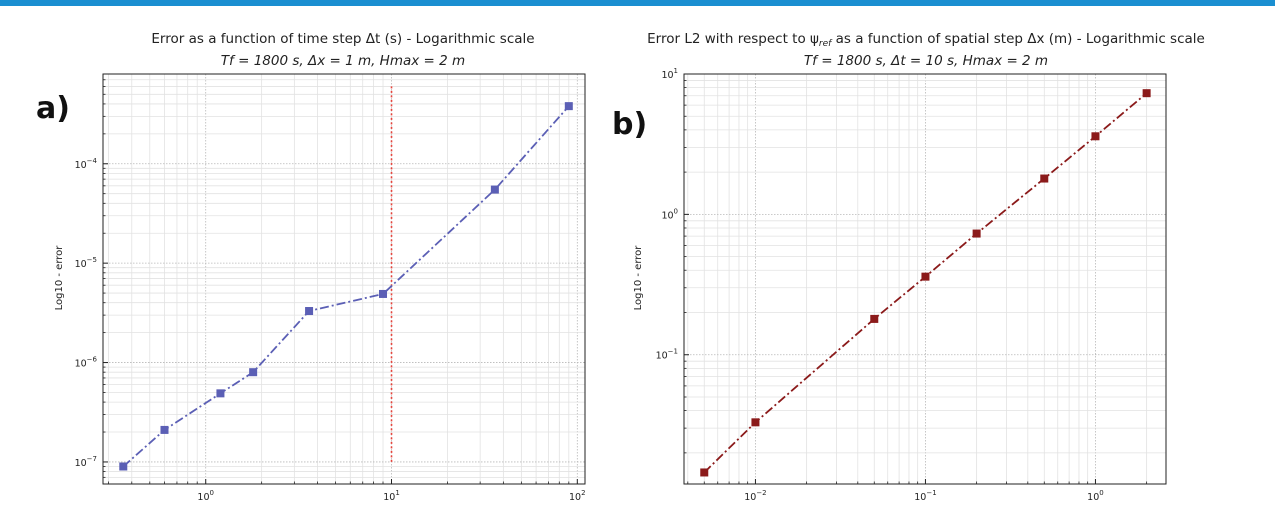 This screenshot has width=1275, height=508. I want to click on panel-a-letter: a), so click(53, 108).